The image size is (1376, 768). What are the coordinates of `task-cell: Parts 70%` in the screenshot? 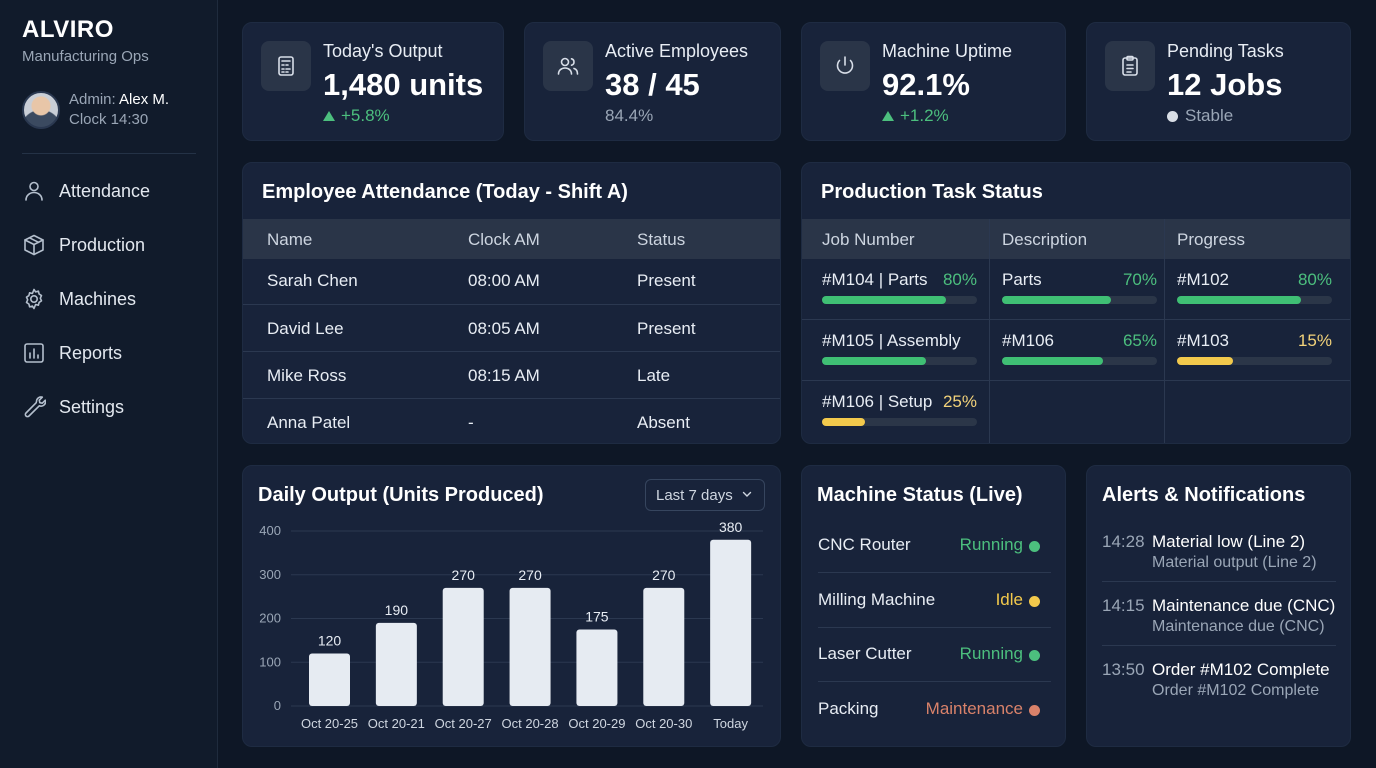 It's located at (1079, 295).